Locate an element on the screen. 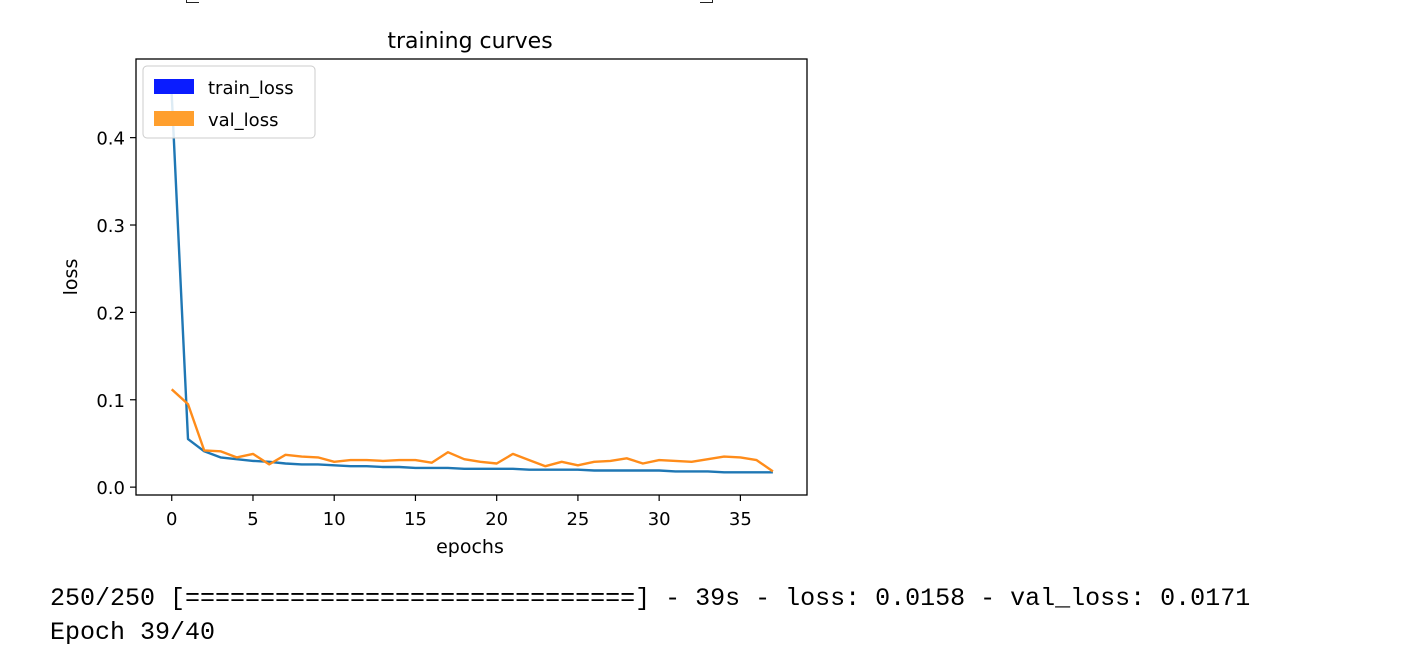  x-tick-label: 25 is located at coordinates (577, 519).